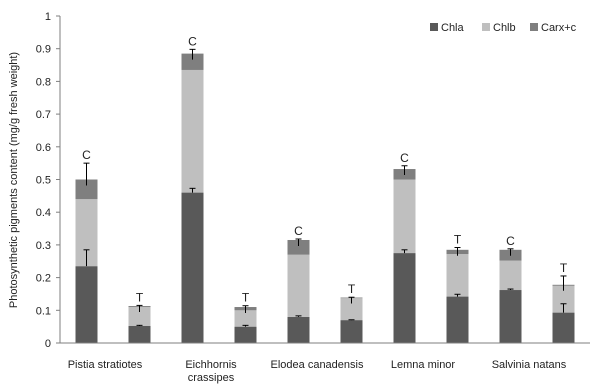  I want to click on category-label: Salvinia natans, so click(529, 365).